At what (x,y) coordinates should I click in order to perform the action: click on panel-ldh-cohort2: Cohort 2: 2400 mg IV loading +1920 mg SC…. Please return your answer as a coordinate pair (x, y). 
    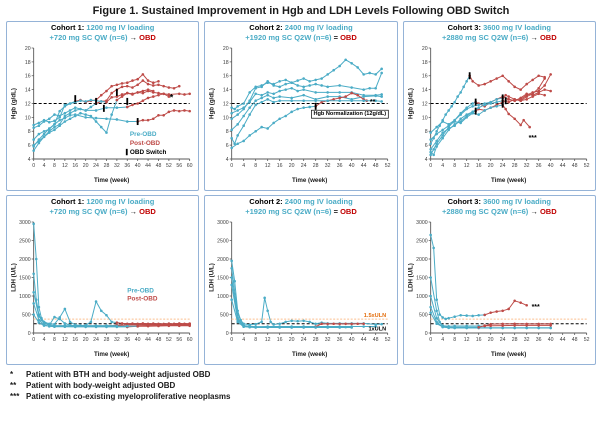
    Looking at the image, I should click on (301, 280).